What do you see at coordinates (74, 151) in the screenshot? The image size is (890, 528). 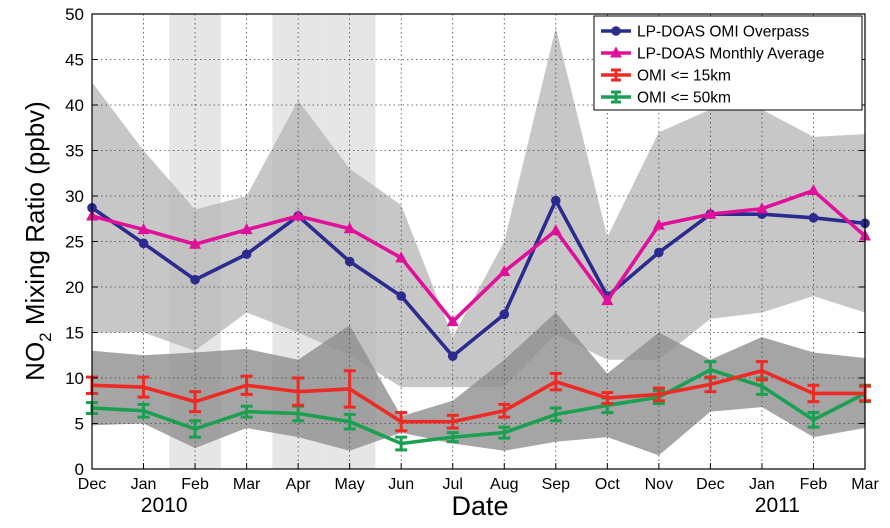 I see `y-tick-label-7: 35` at bounding box center [74, 151].